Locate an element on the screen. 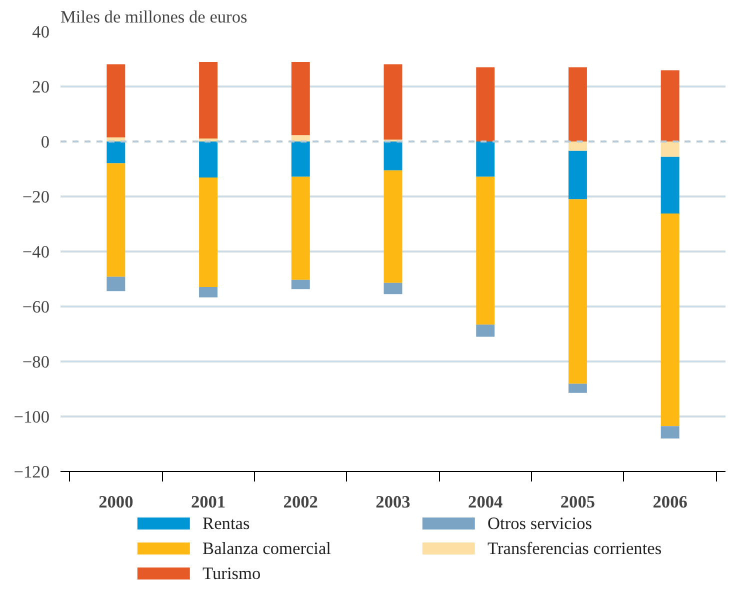 The image size is (735, 607). legend-label: Rentas is located at coordinates (226, 523).